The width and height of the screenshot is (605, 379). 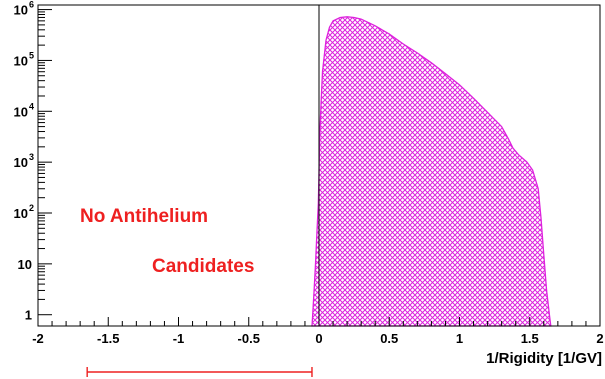 I want to click on x-tick-label: 2, so click(x=599, y=338).